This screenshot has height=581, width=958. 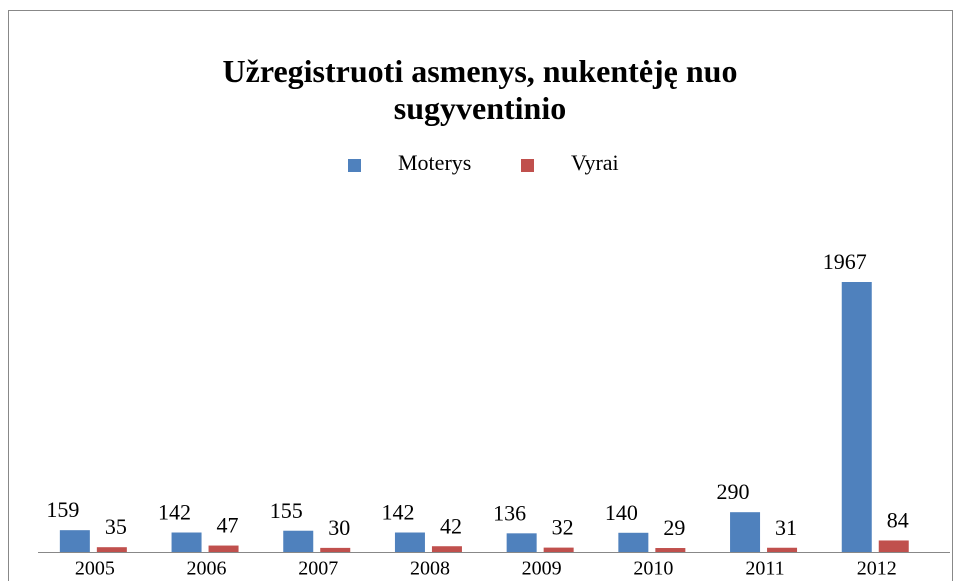 What do you see at coordinates (116, 526) in the screenshot?
I see `value-label: 35` at bounding box center [116, 526].